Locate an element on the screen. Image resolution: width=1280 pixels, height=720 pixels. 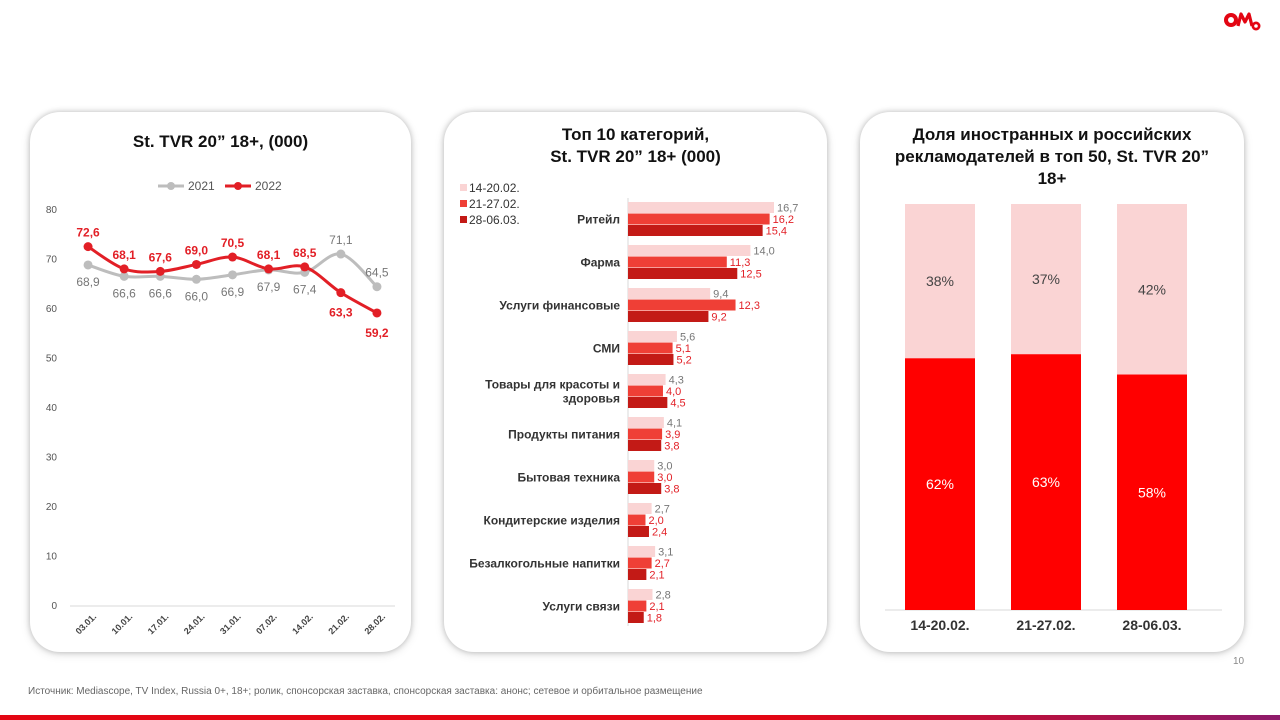
y-tick-label: 80 is located at coordinates (52, 210).